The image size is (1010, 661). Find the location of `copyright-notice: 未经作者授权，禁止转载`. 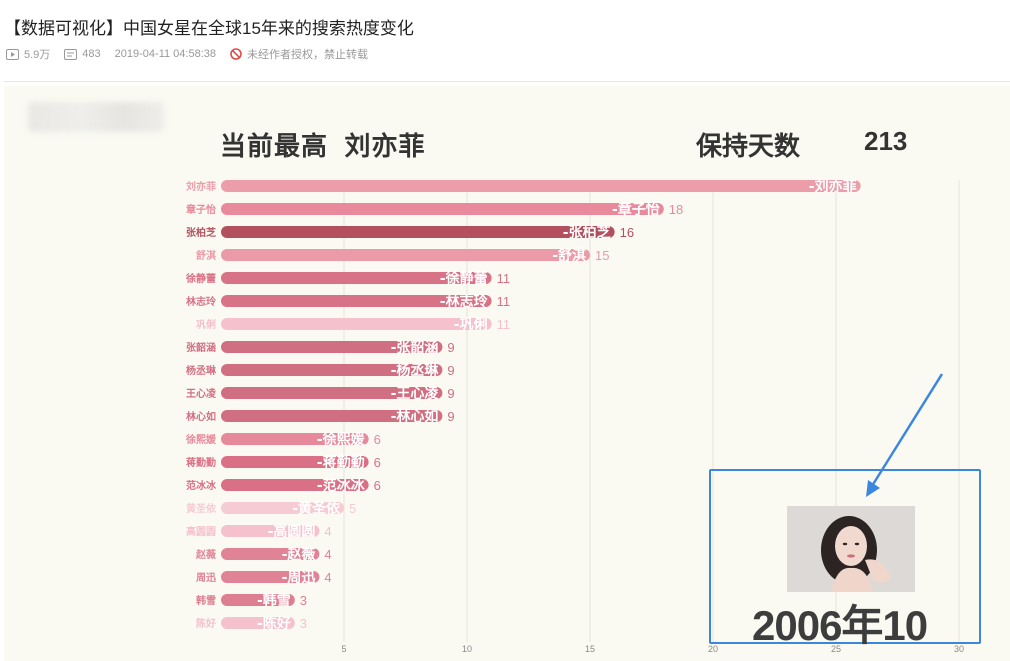

copyright-notice: 未经作者授权，禁止转载 is located at coordinates (299, 54).